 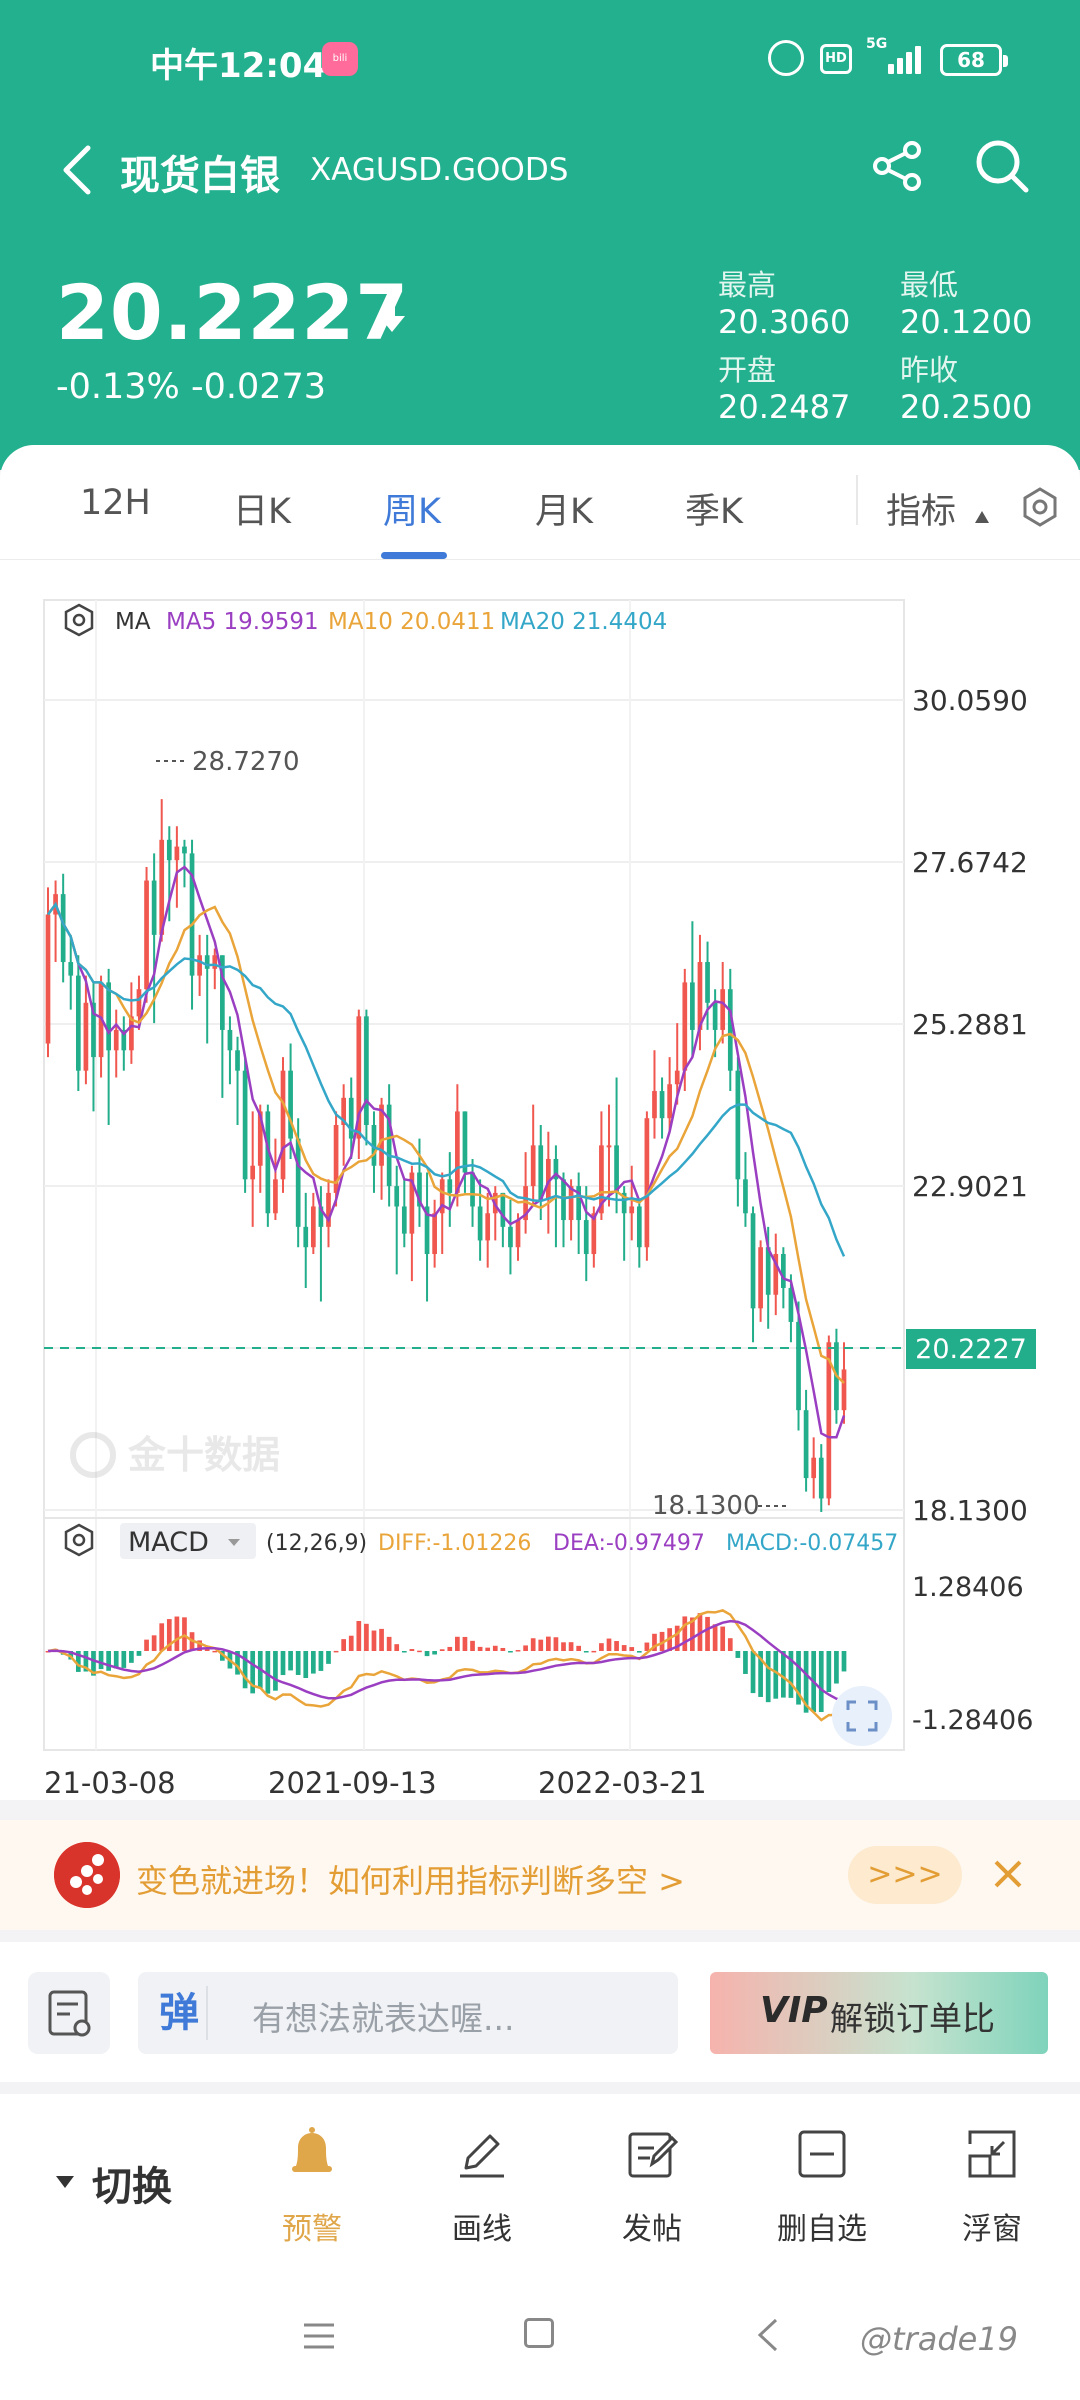 What do you see at coordinates (539, 2333) in the screenshot?
I see `home-icon` at bounding box center [539, 2333].